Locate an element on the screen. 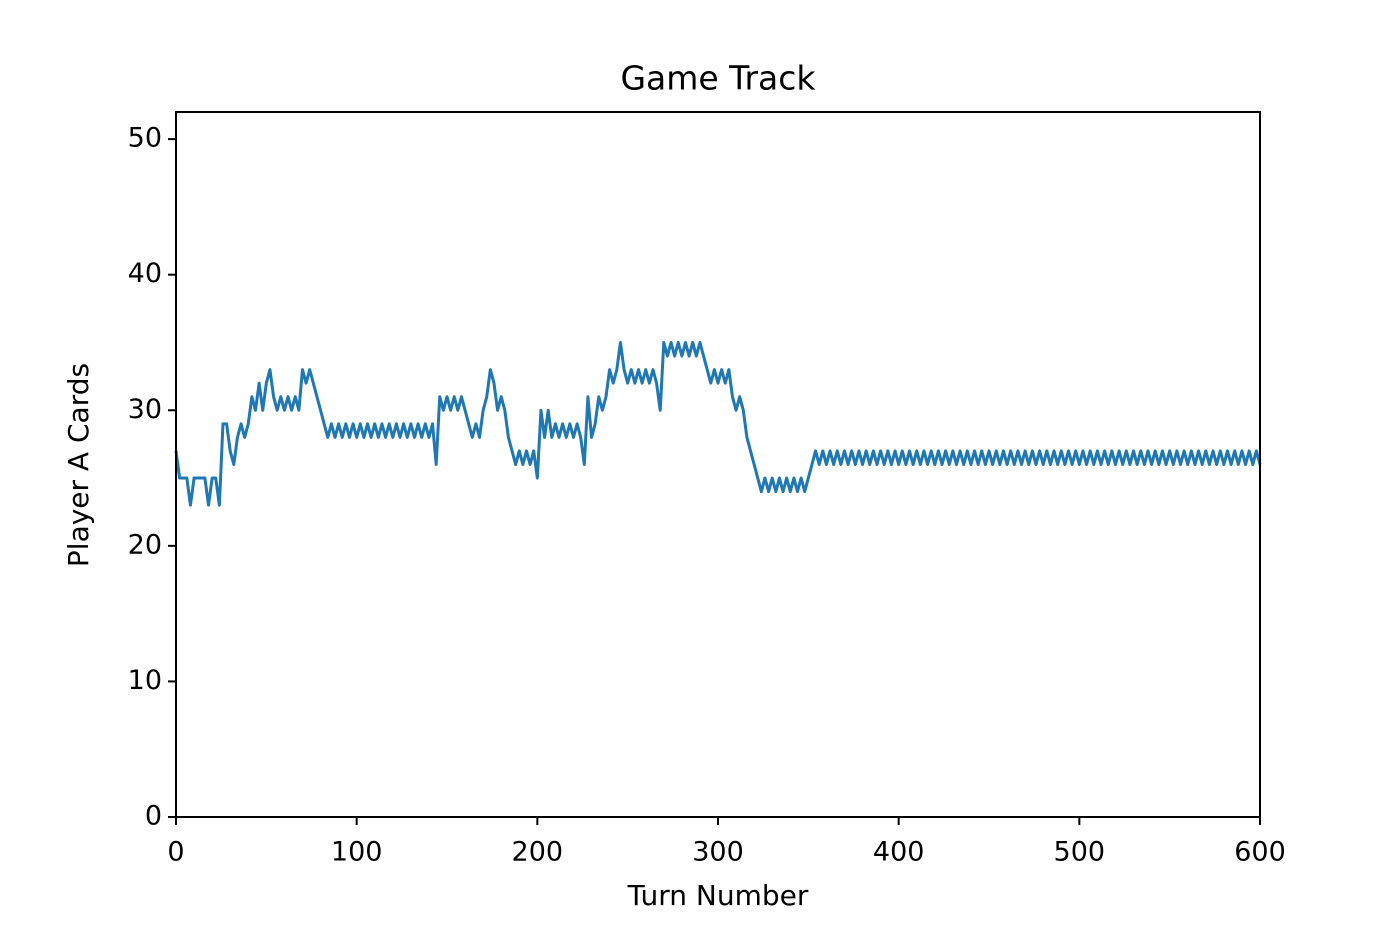 The height and width of the screenshot is (933, 1400). data-line is located at coordinates (718, 423).